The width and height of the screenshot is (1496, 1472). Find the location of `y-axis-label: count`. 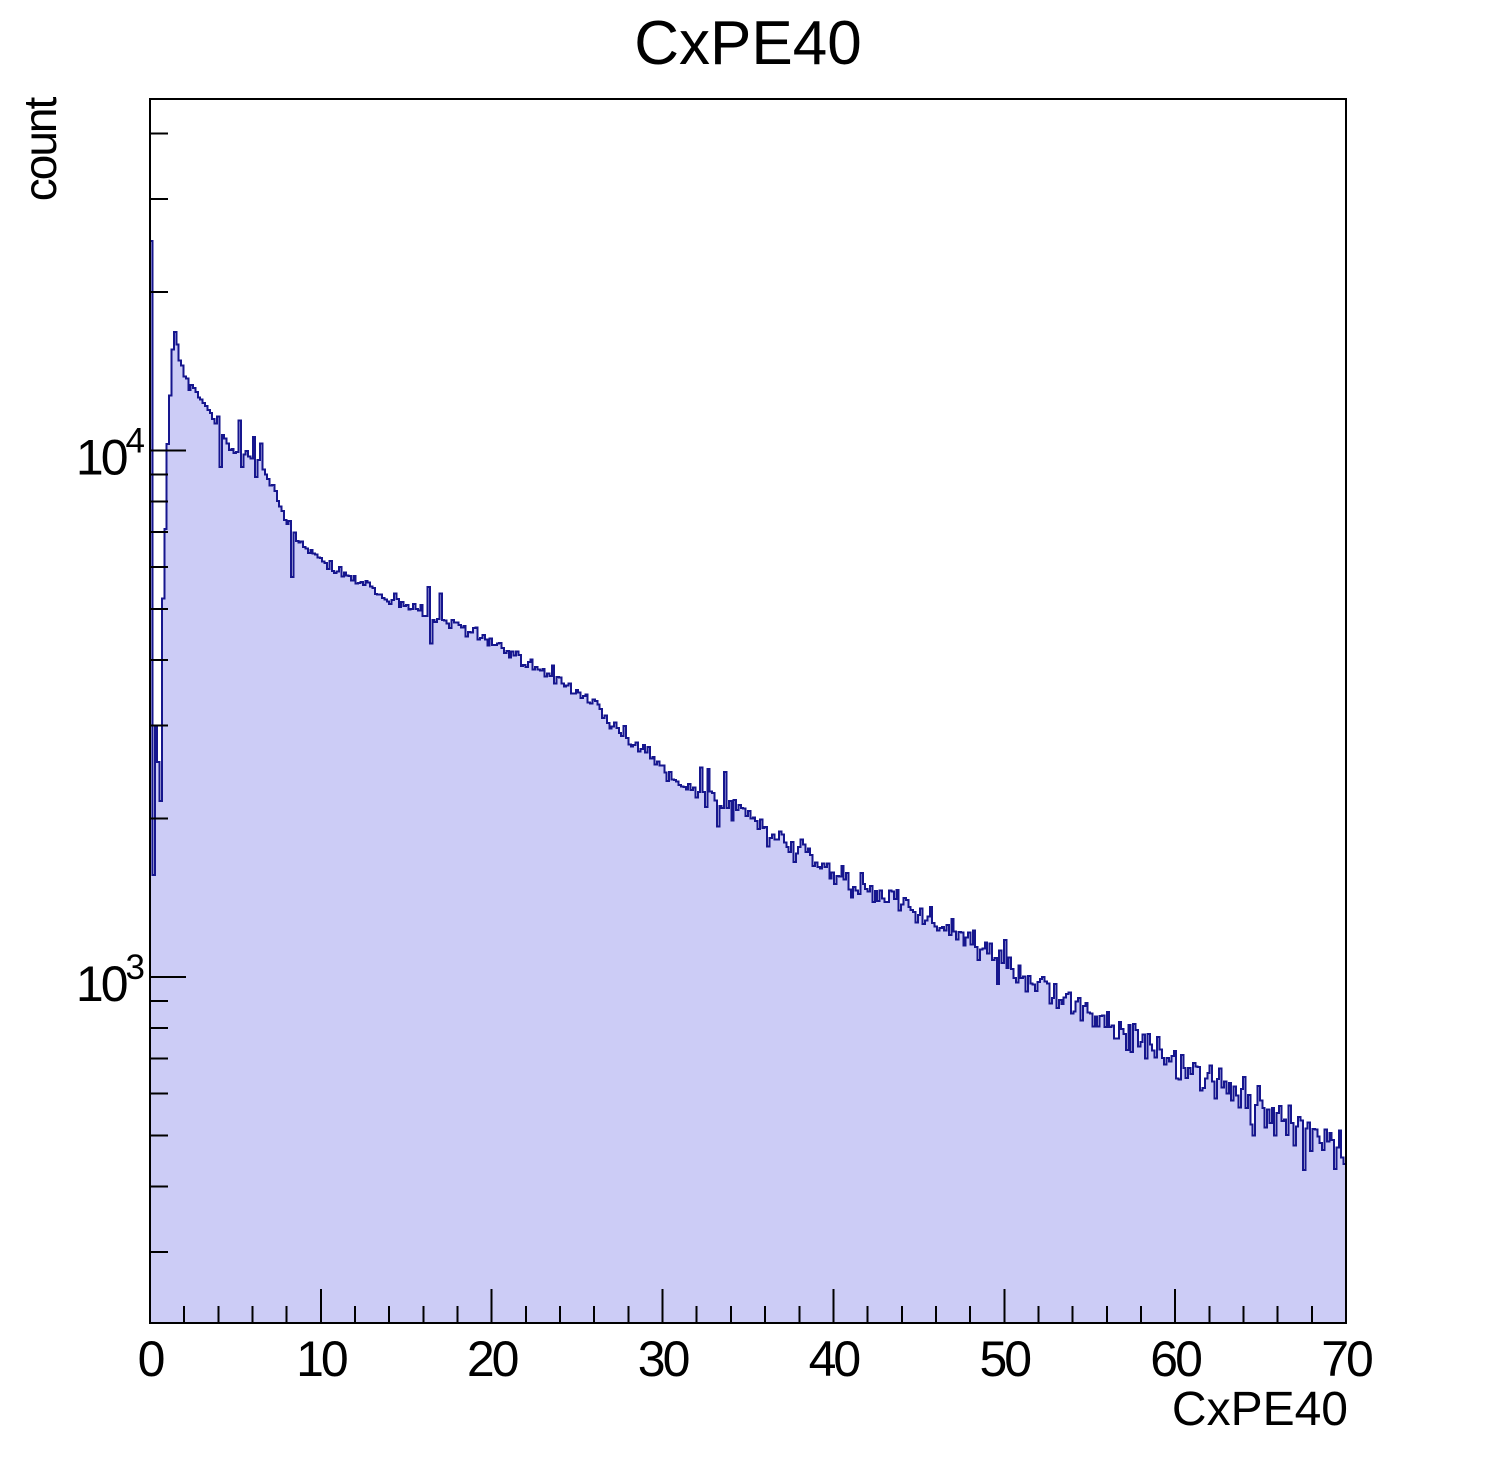

y-axis-label: count is located at coordinates (40, 150).